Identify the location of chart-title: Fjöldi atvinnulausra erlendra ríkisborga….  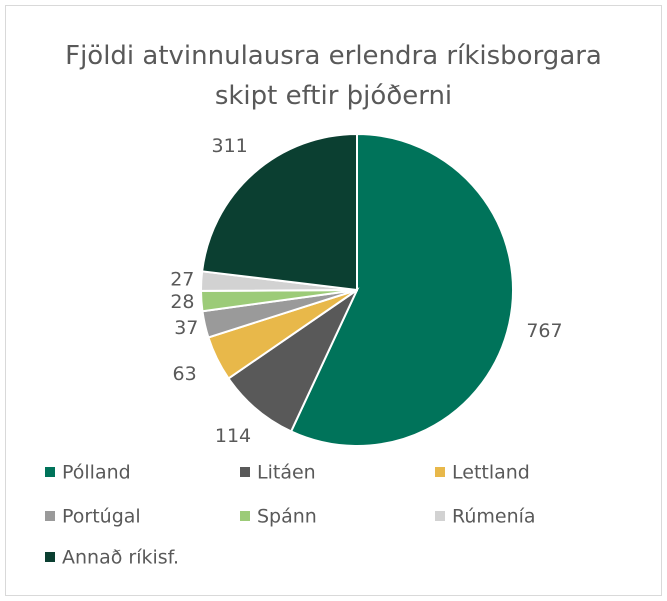
(333, 76).